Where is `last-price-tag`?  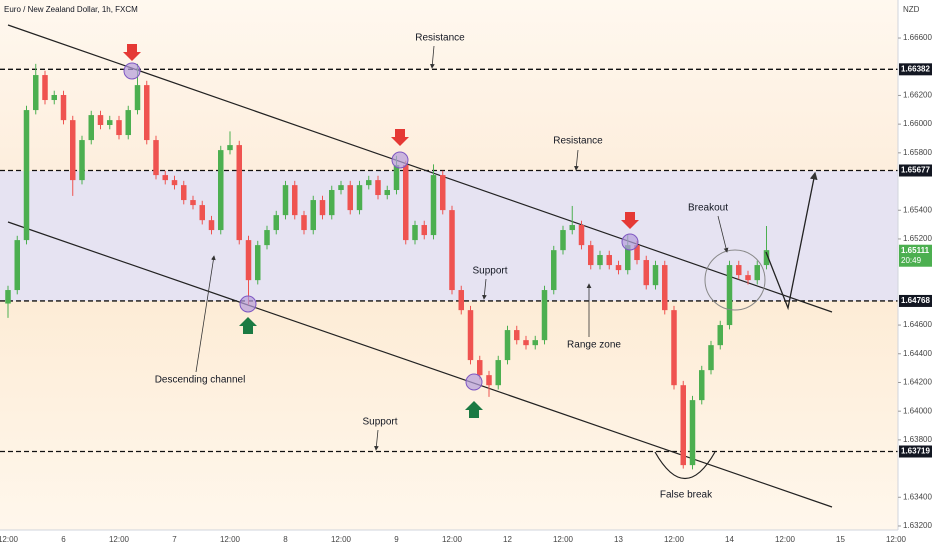
last-price-tag is located at coordinates (915, 255).